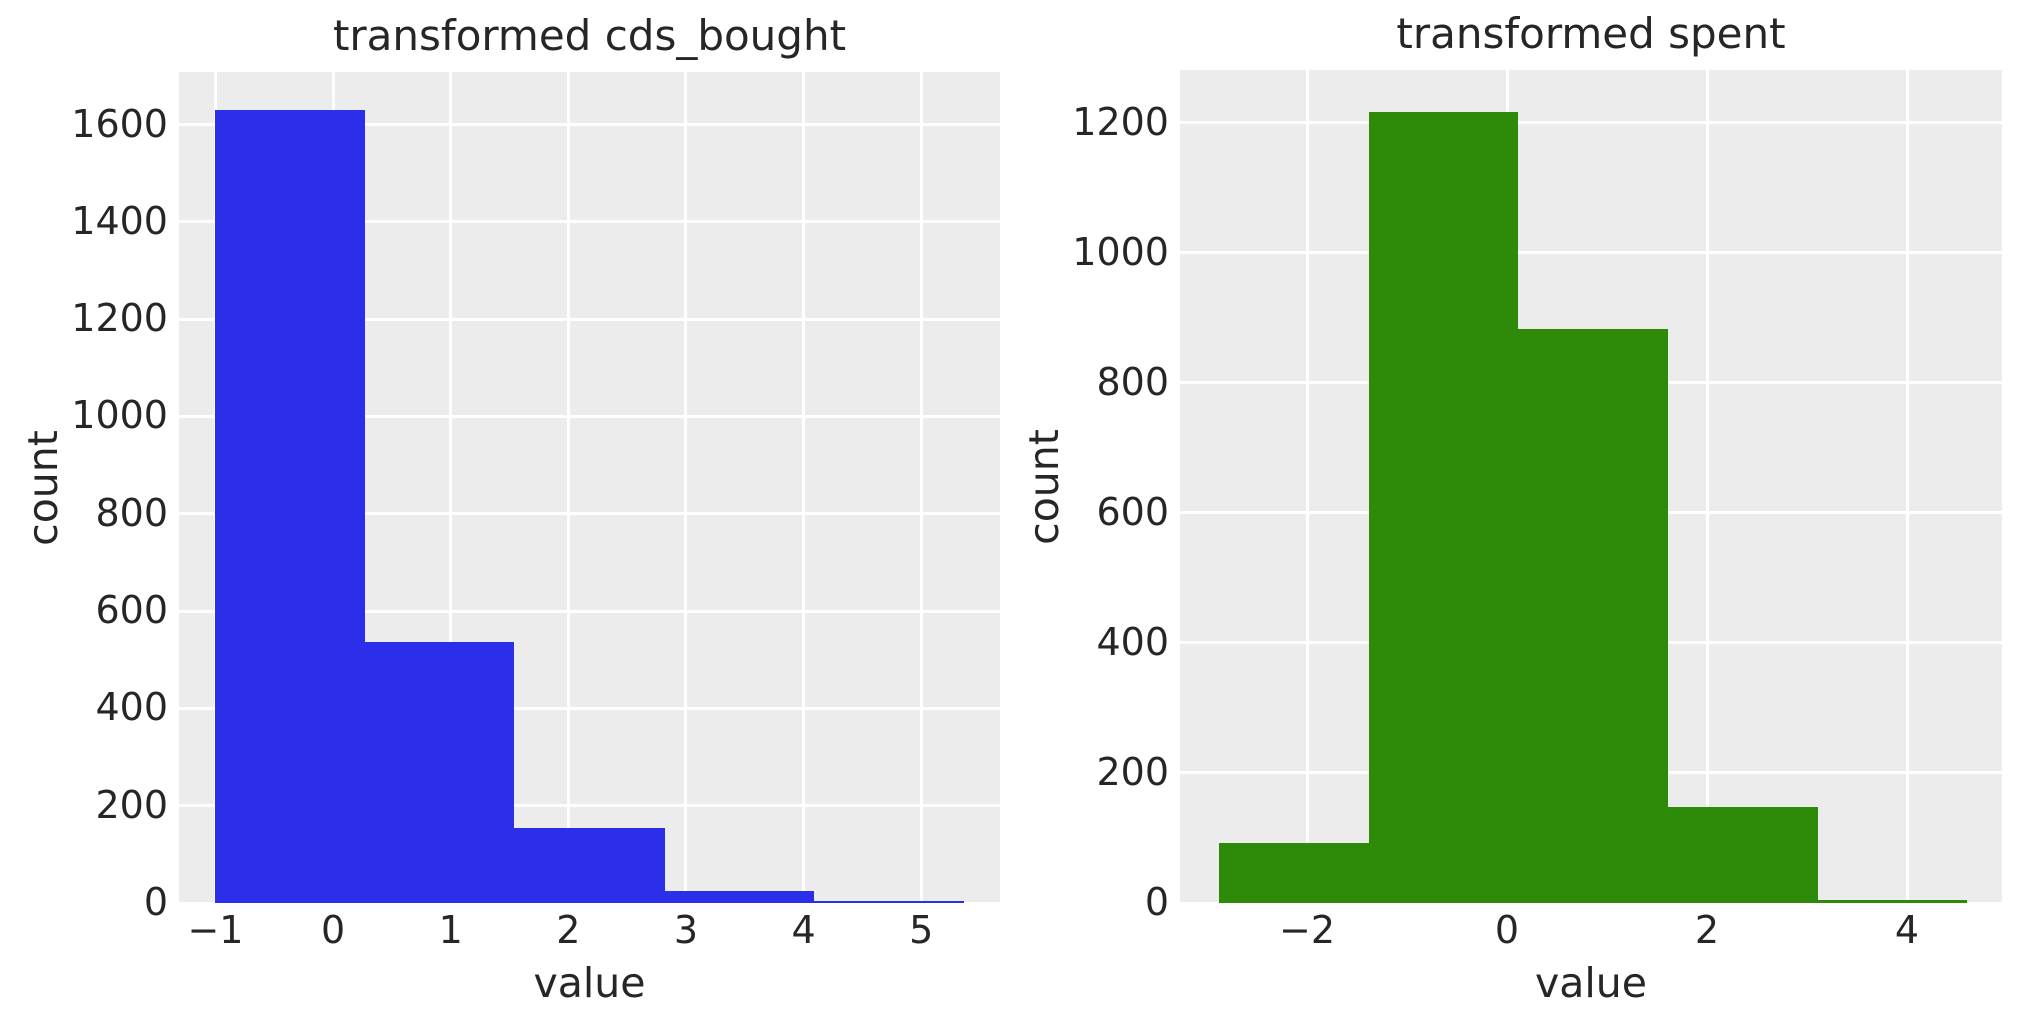  What do you see at coordinates (921, 930) in the screenshot?
I see `x-tick-label: 5` at bounding box center [921, 930].